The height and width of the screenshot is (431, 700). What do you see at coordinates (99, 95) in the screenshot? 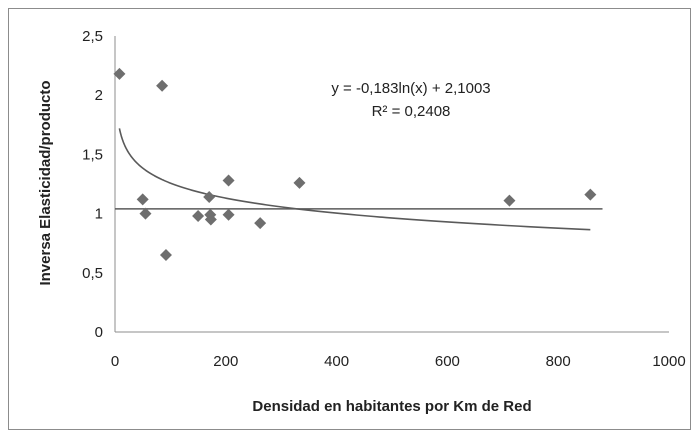
I see `y-tick-label: 2` at bounding box center [99, 95].